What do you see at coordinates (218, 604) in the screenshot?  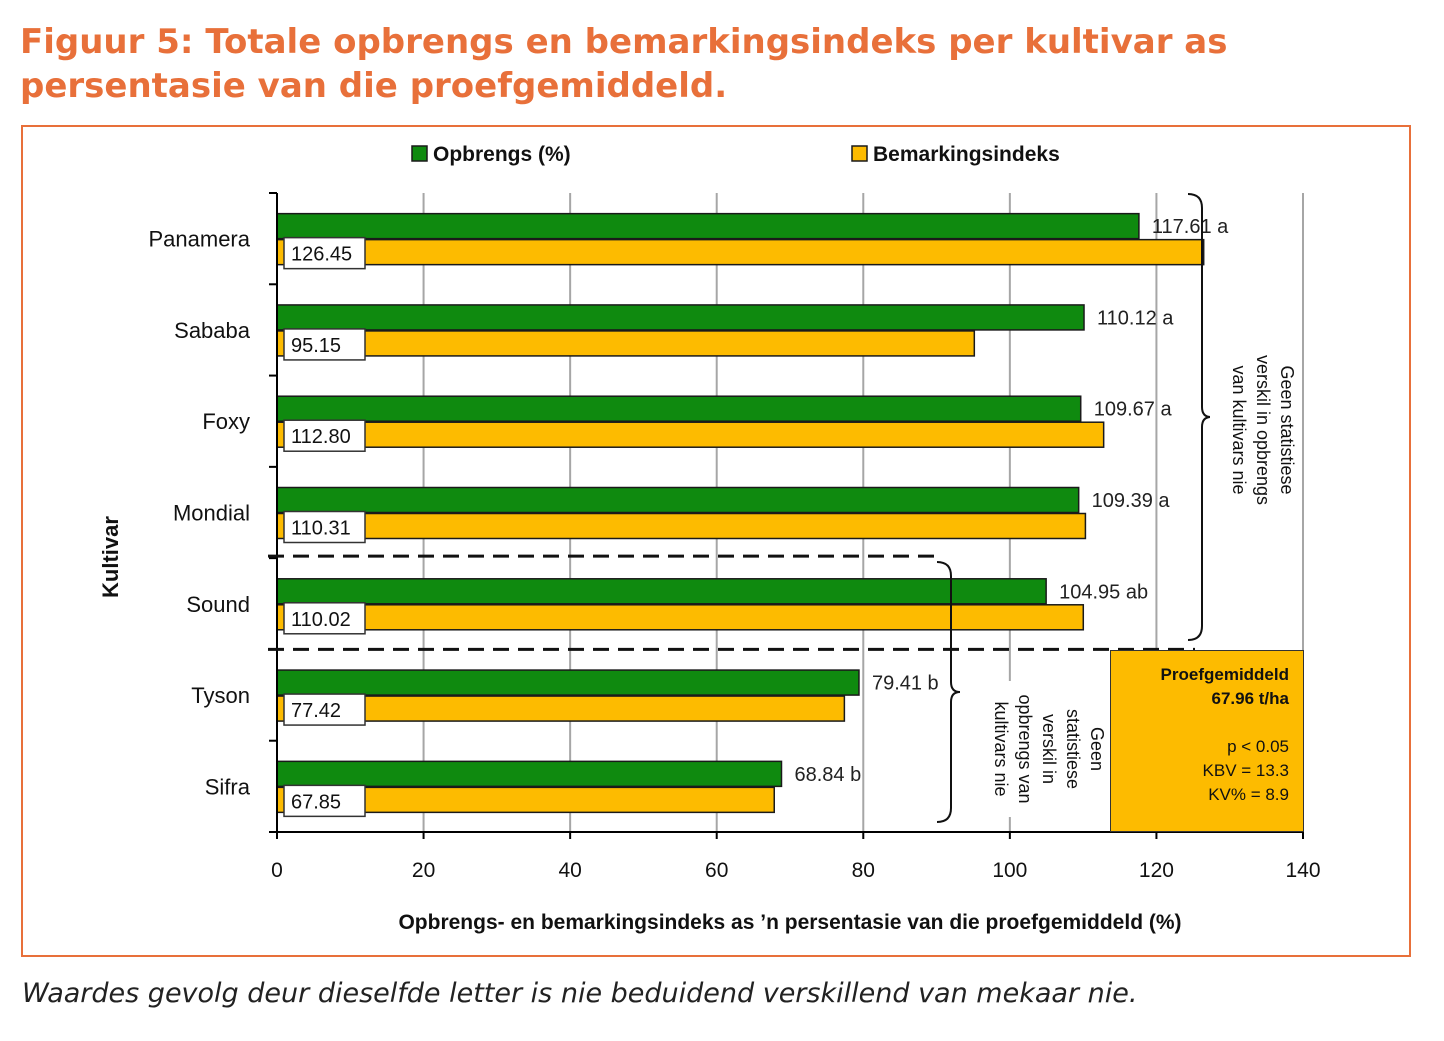 I see `category-label: Sound` at bounding box center [218, 604].